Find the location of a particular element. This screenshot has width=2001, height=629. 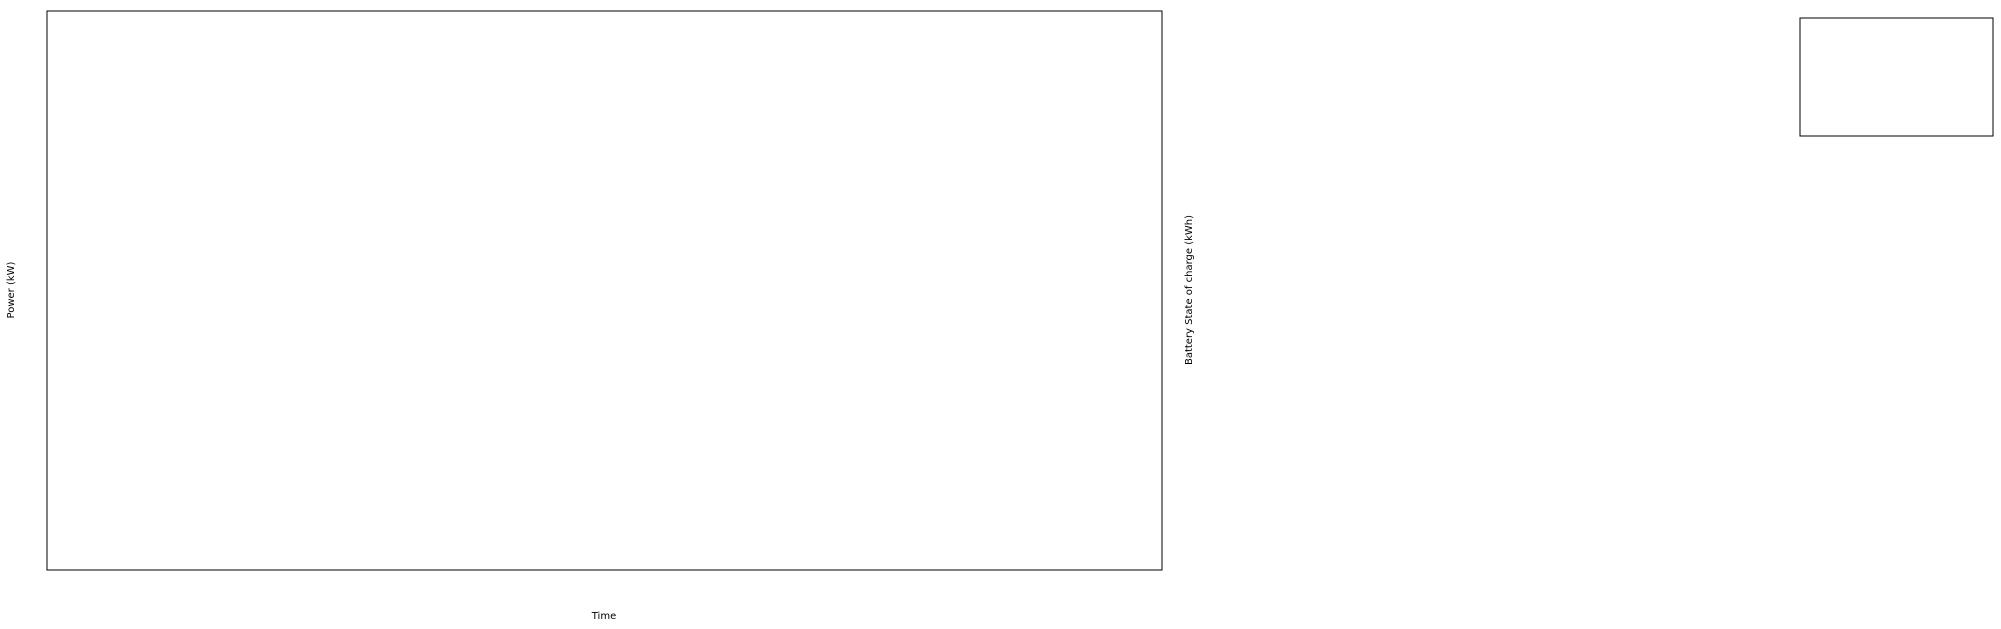

legend is located at coordinates (1896, 77).